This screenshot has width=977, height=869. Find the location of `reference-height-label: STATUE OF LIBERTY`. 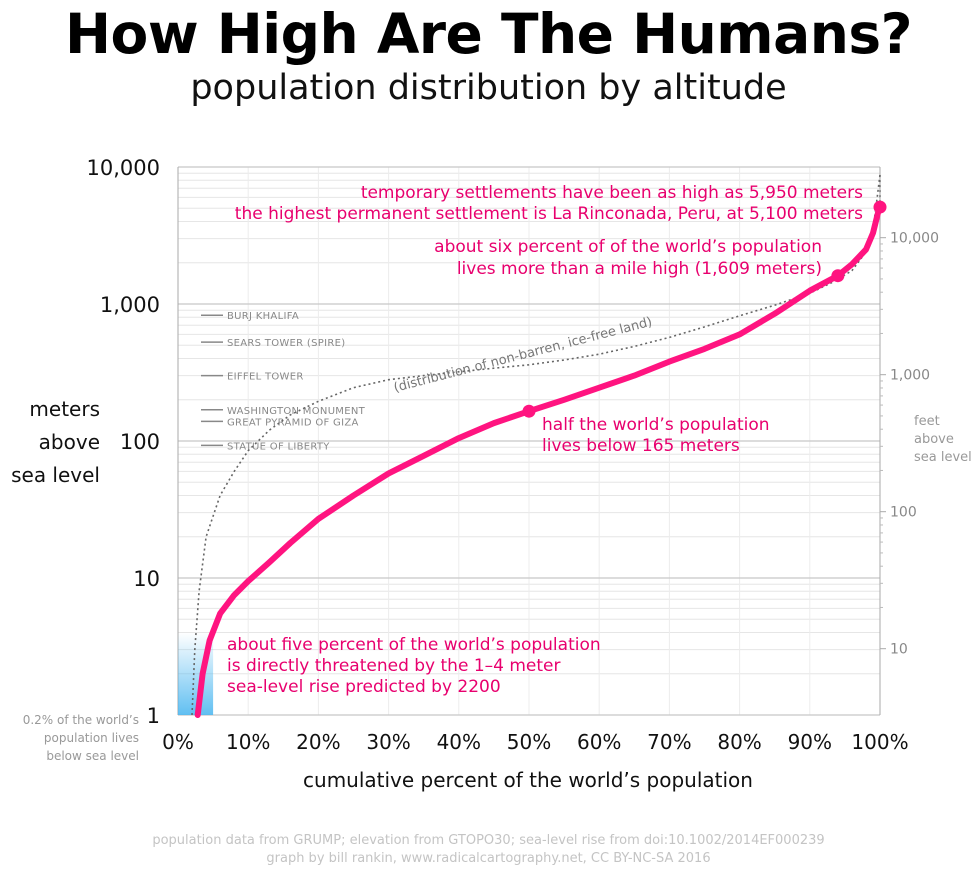

reference-height-label: STATUE OF LIBERTY is located at coordinates (278, 446).